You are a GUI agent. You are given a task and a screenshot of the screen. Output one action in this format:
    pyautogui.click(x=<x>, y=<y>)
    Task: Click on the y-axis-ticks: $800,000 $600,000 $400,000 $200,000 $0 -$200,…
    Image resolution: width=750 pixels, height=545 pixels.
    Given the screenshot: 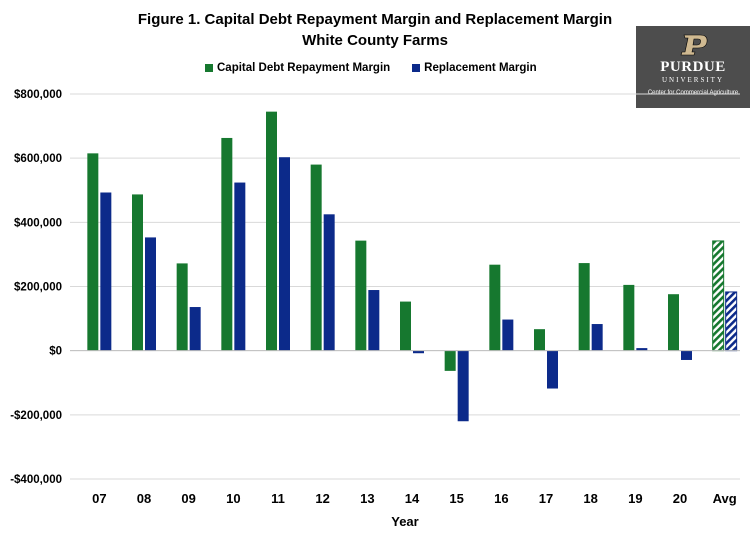 What is the action you would take?
    pyautogui.click(x=36, y=287)
    